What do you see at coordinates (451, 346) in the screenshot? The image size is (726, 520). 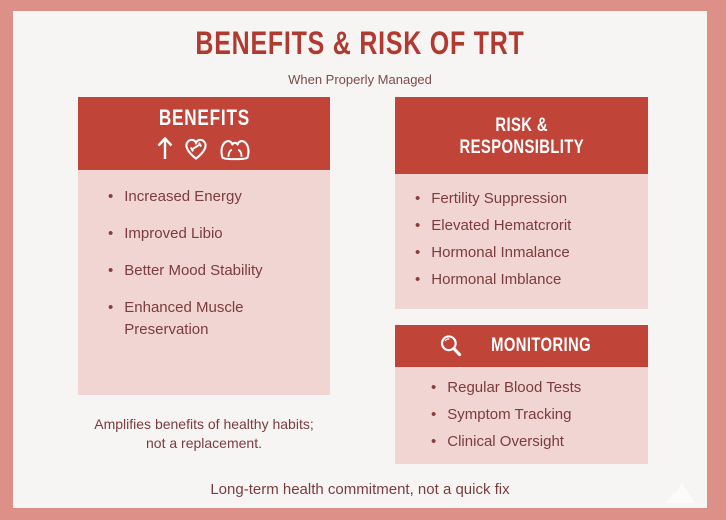 I see `magnifier-icon` at bounding box center [451, 346].